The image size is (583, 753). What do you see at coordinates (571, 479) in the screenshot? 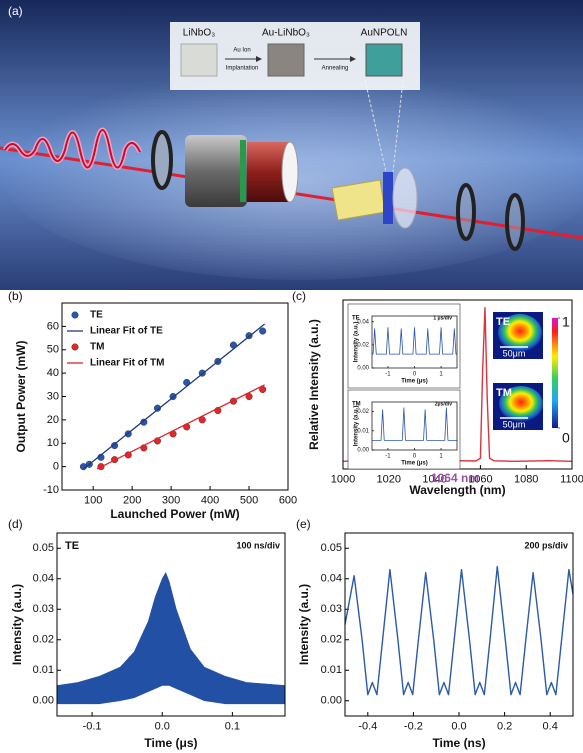
I see `x-tick-label: 1100` at bounding box center [571, 479].